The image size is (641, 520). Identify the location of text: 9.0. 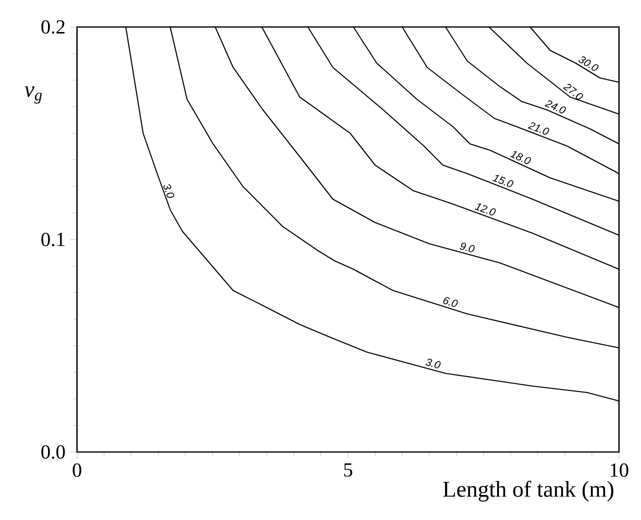
(467, 247).